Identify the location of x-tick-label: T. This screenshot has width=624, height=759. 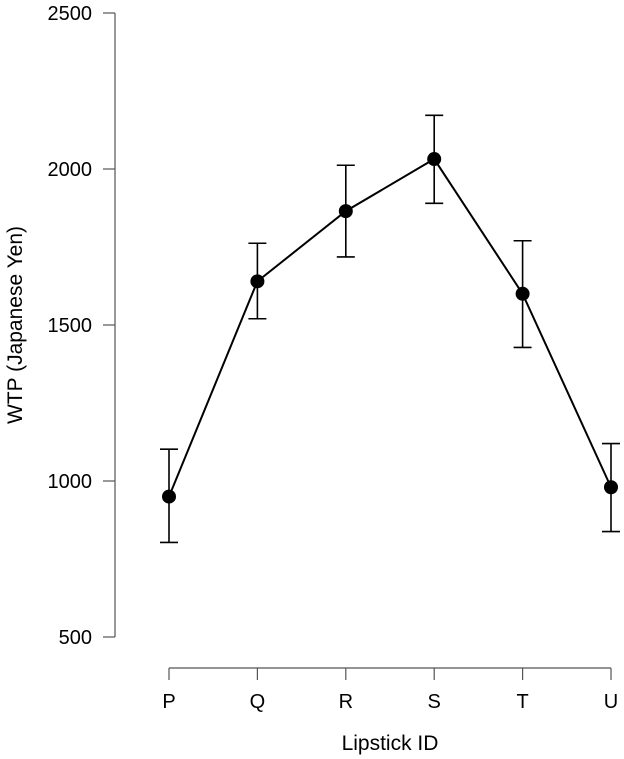
(522, 702).